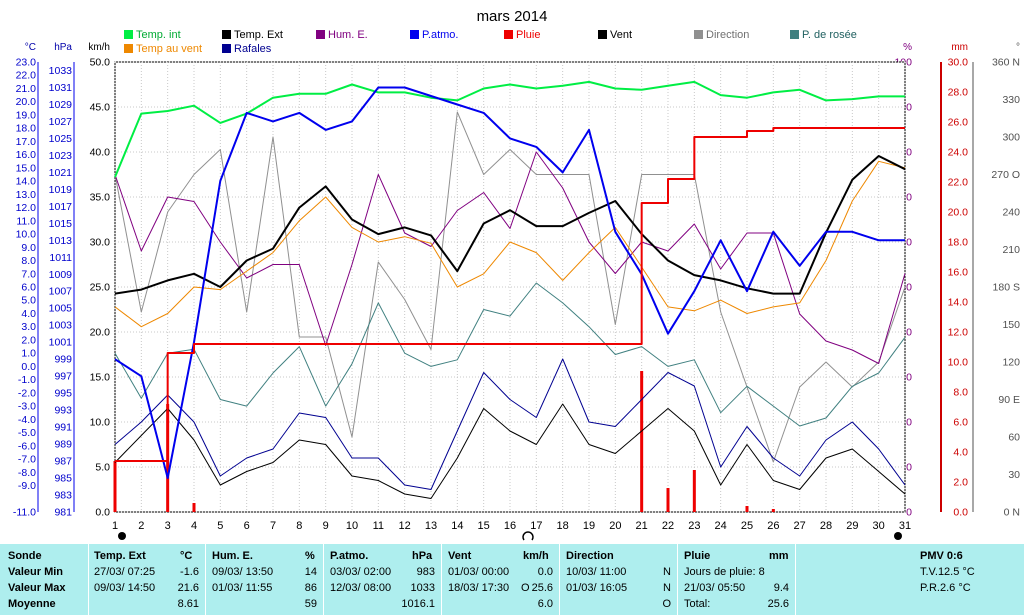  I want to click on pressure-tick-label: 1005, so click(61, 309).